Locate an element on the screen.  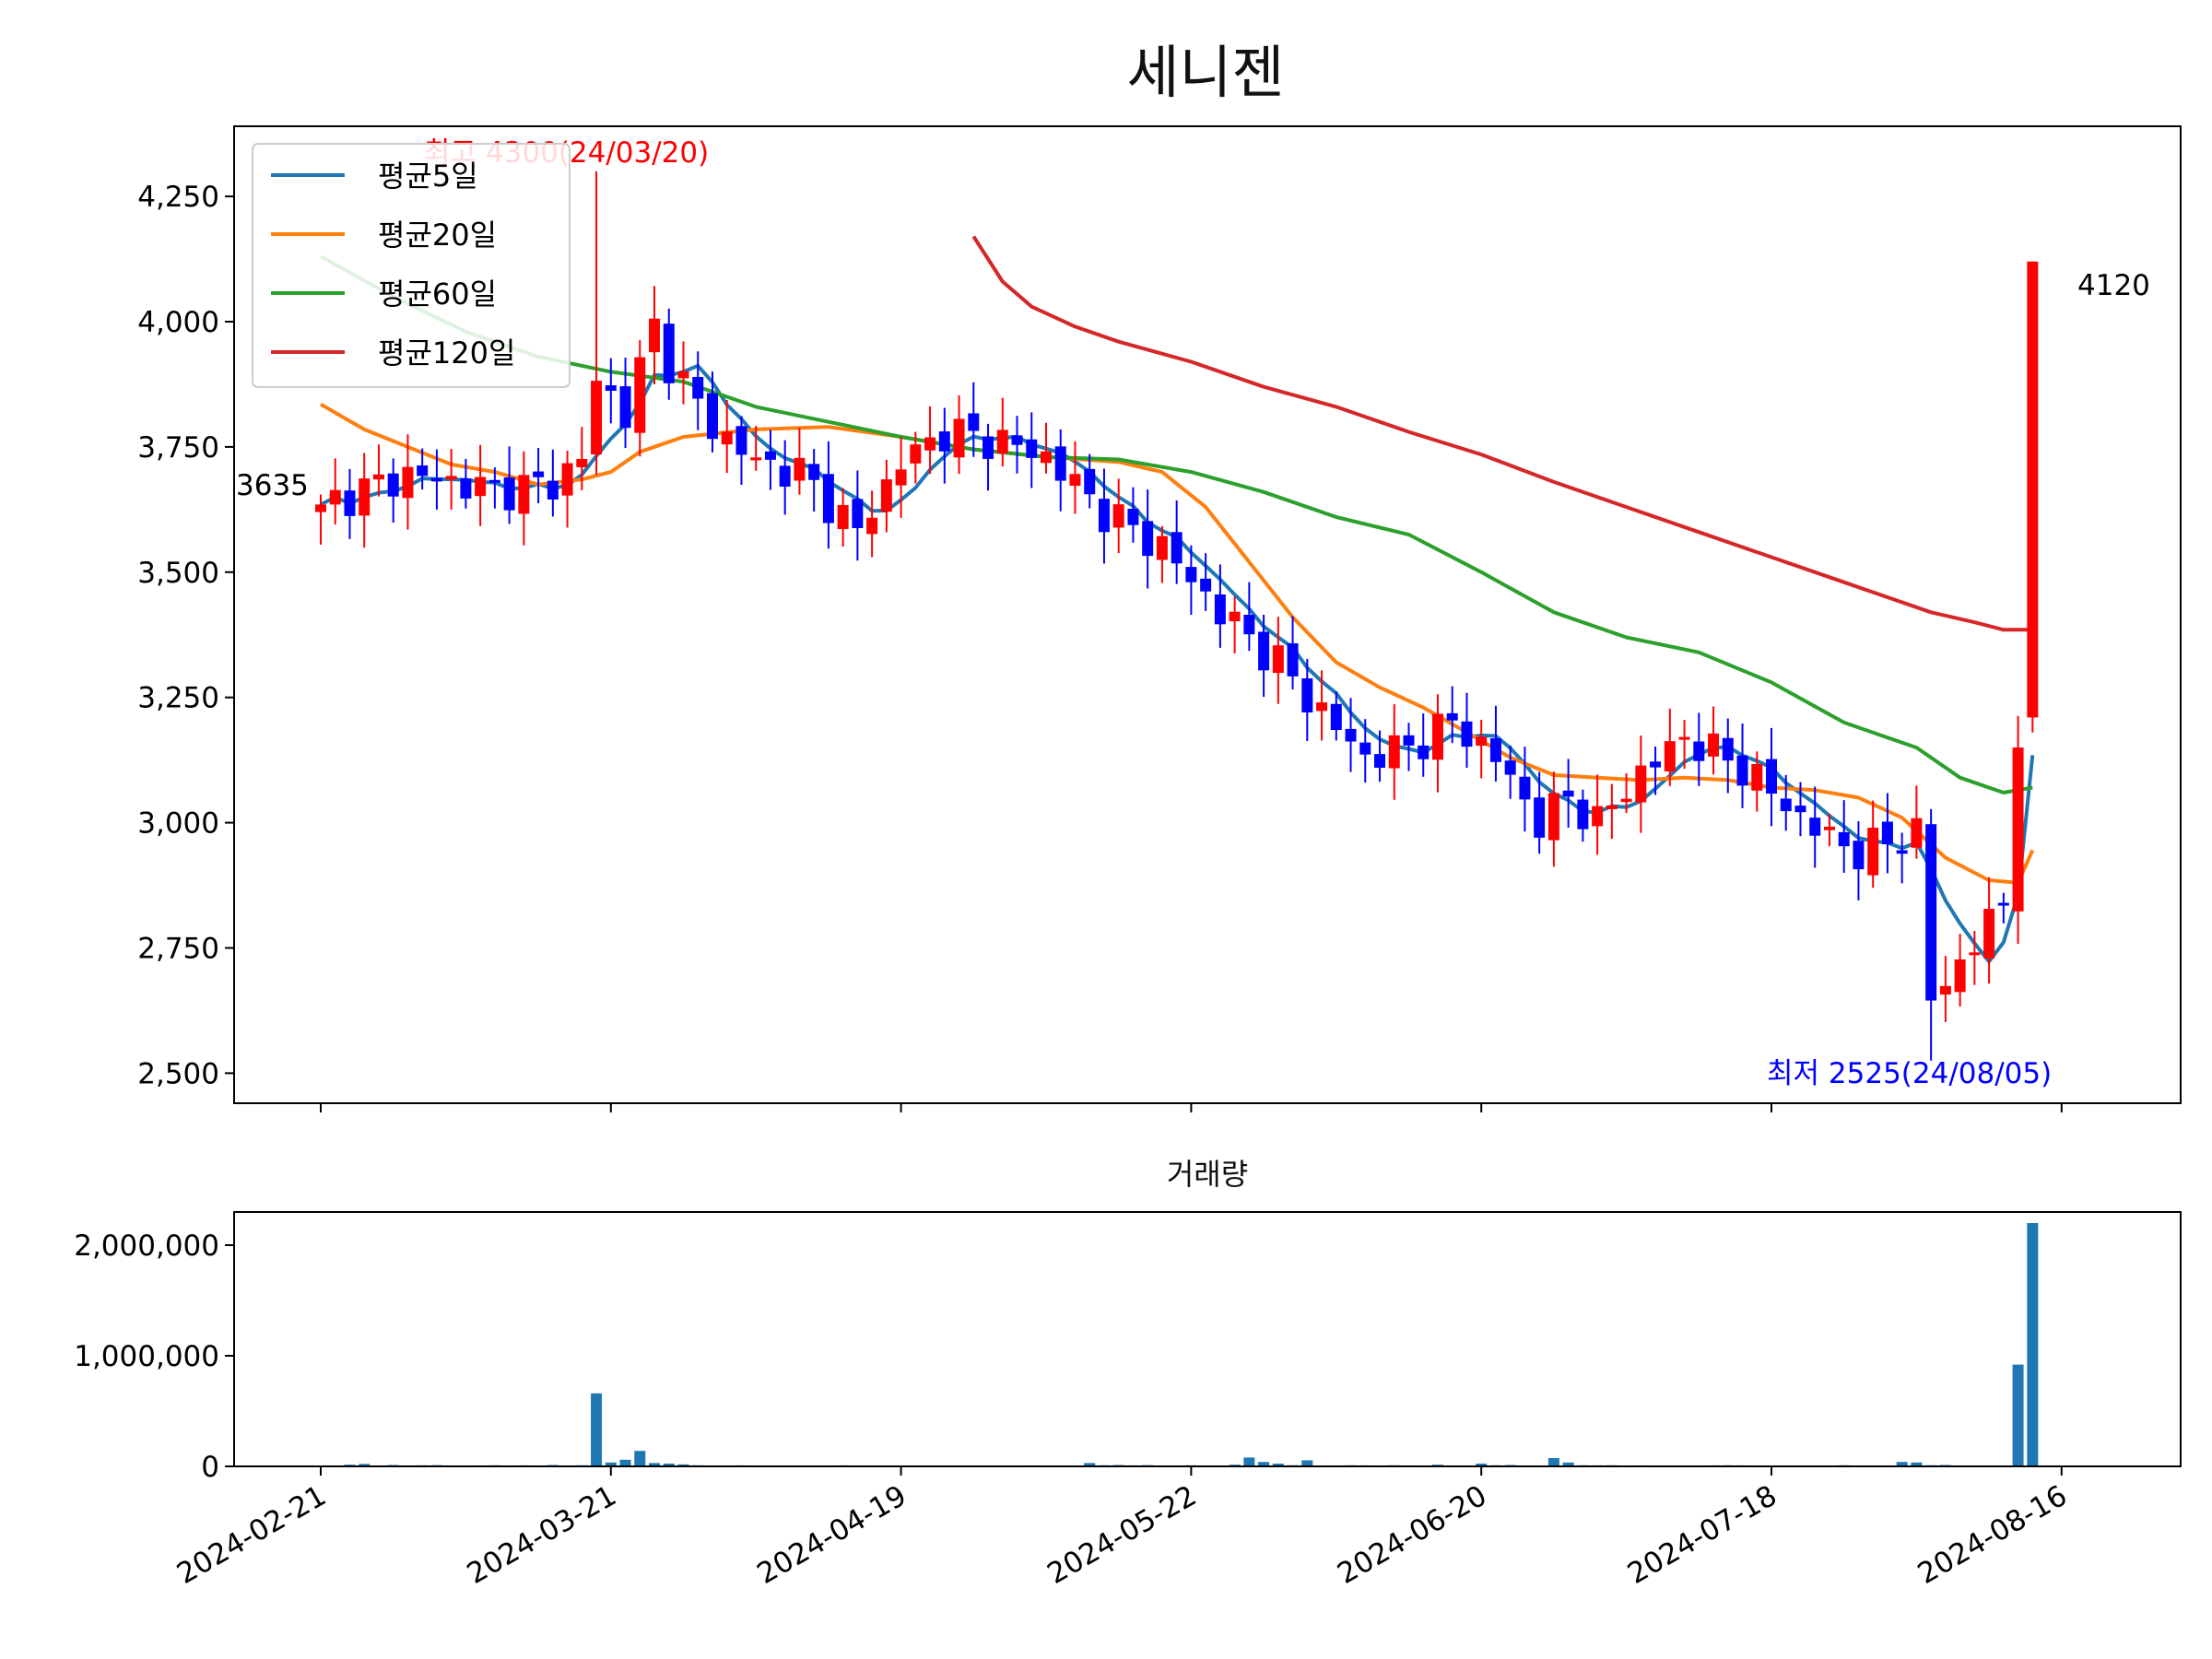
chart-title: 세니젠 is located at coordinates (1205, 72).